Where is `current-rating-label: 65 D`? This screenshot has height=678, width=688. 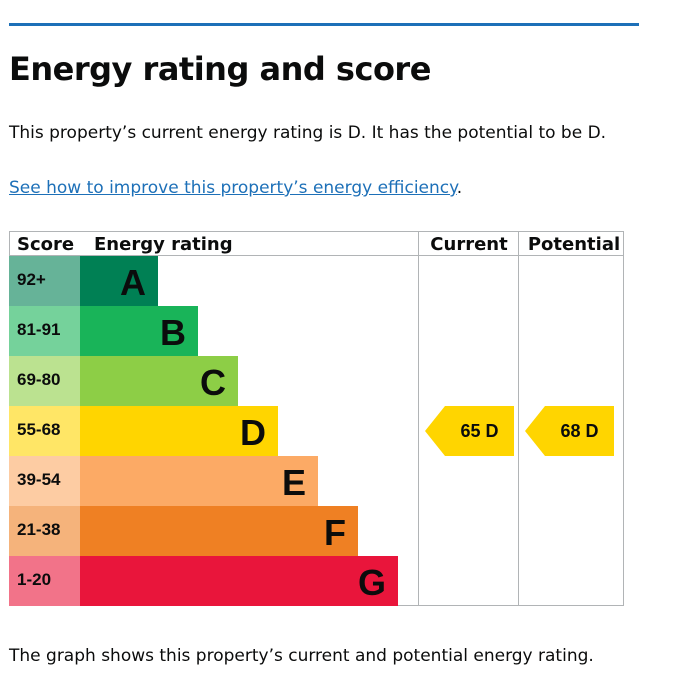
current-rating-label: 65 D is located at coordinates (479, 431).